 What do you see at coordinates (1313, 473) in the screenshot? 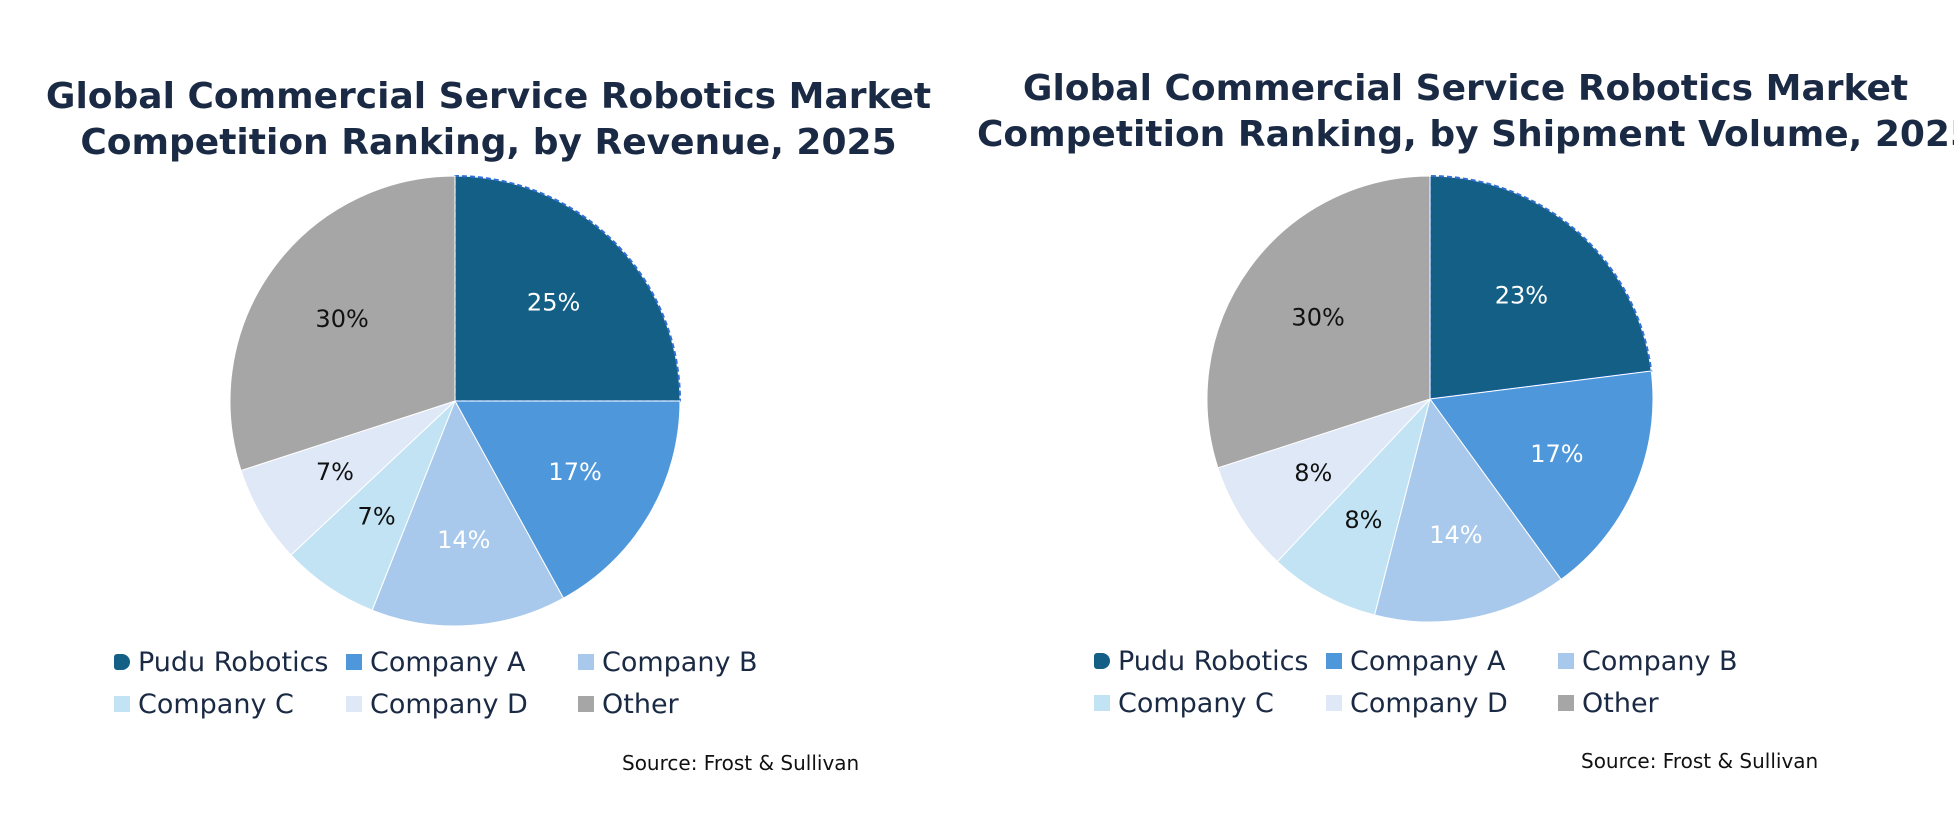
I see `data-label-company-d: 8%` at bounding box center [1313, 473].